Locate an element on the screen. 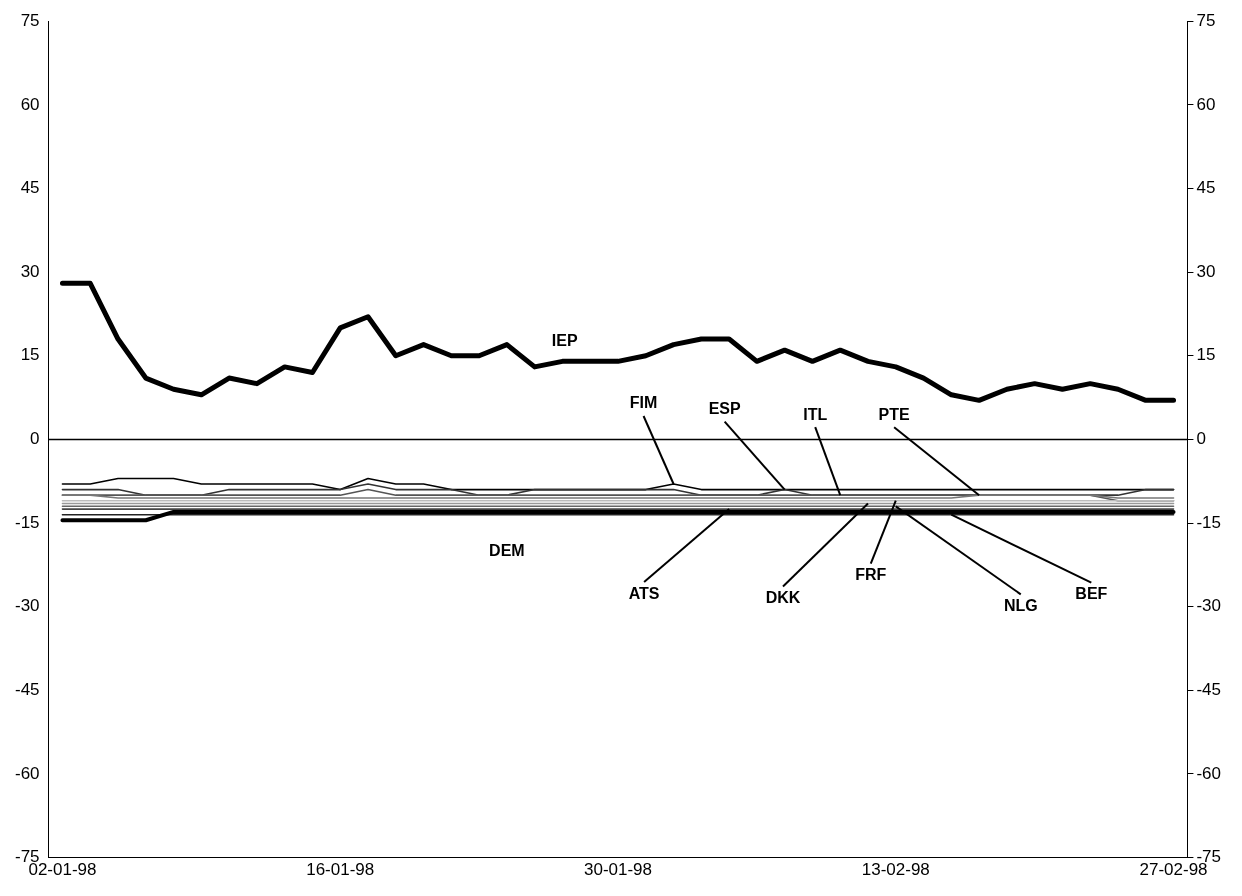 The height and width of the screenshot is (896, 1242). y2-tick-label: 45 is located at coordinates (1206, 188).